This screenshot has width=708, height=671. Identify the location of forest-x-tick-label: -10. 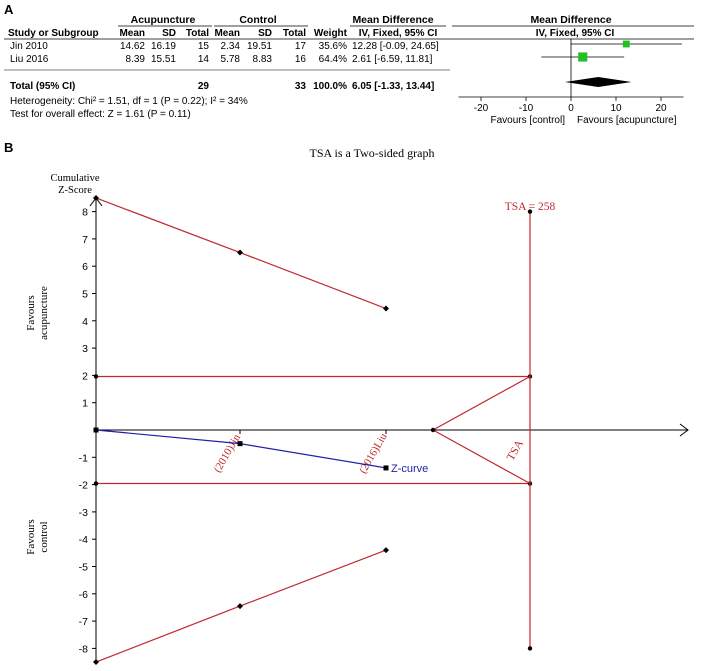
(526, 108).